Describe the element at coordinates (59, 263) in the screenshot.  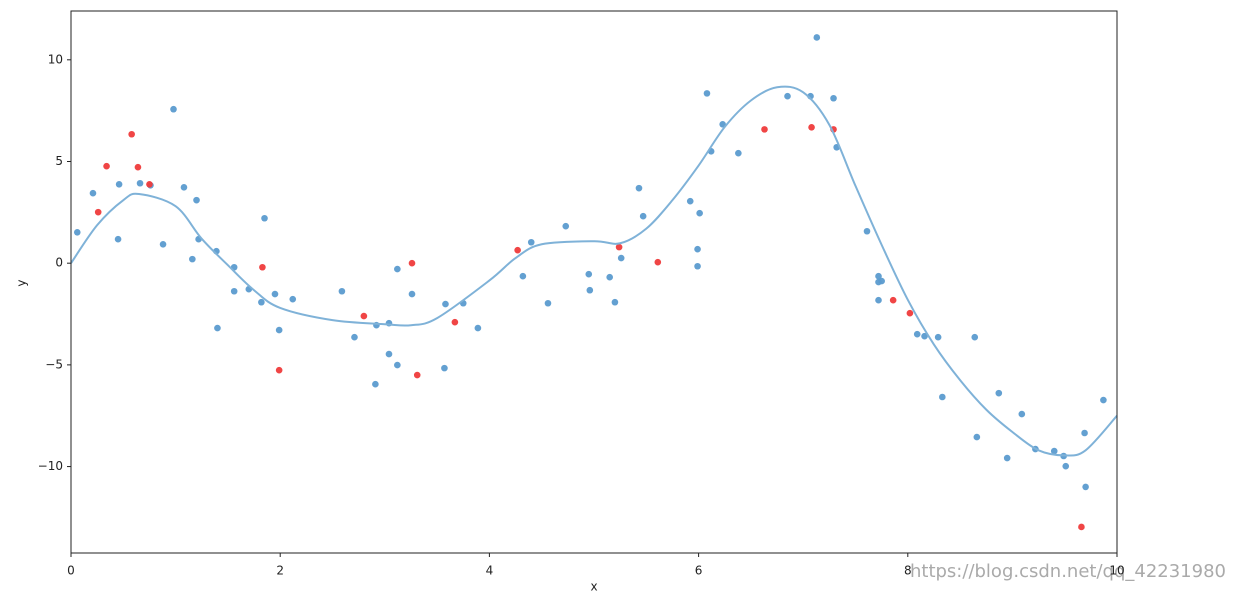
I see `y-tick-label: 0` at that location.